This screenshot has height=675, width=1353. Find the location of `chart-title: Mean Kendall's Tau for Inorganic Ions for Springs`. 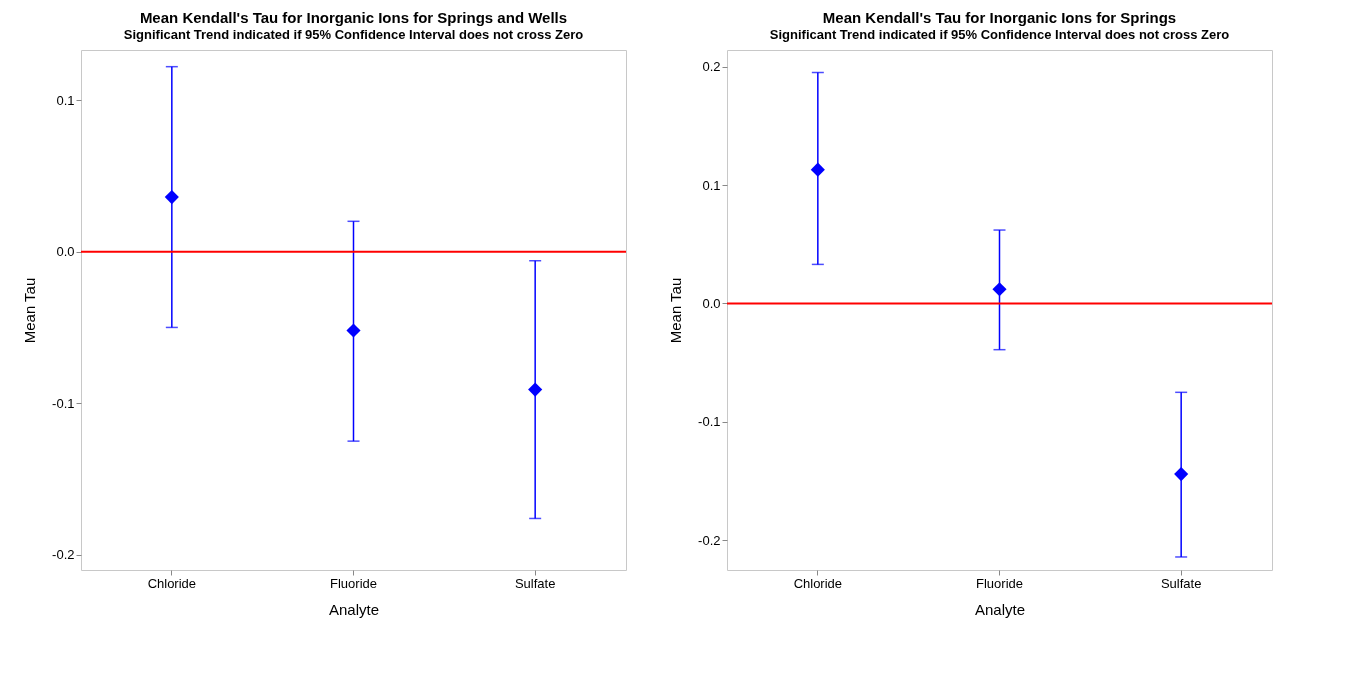

chart-title: Mean Kendall's Tau for Inorganic Ions for Springs is located at coordinates (999, 17).